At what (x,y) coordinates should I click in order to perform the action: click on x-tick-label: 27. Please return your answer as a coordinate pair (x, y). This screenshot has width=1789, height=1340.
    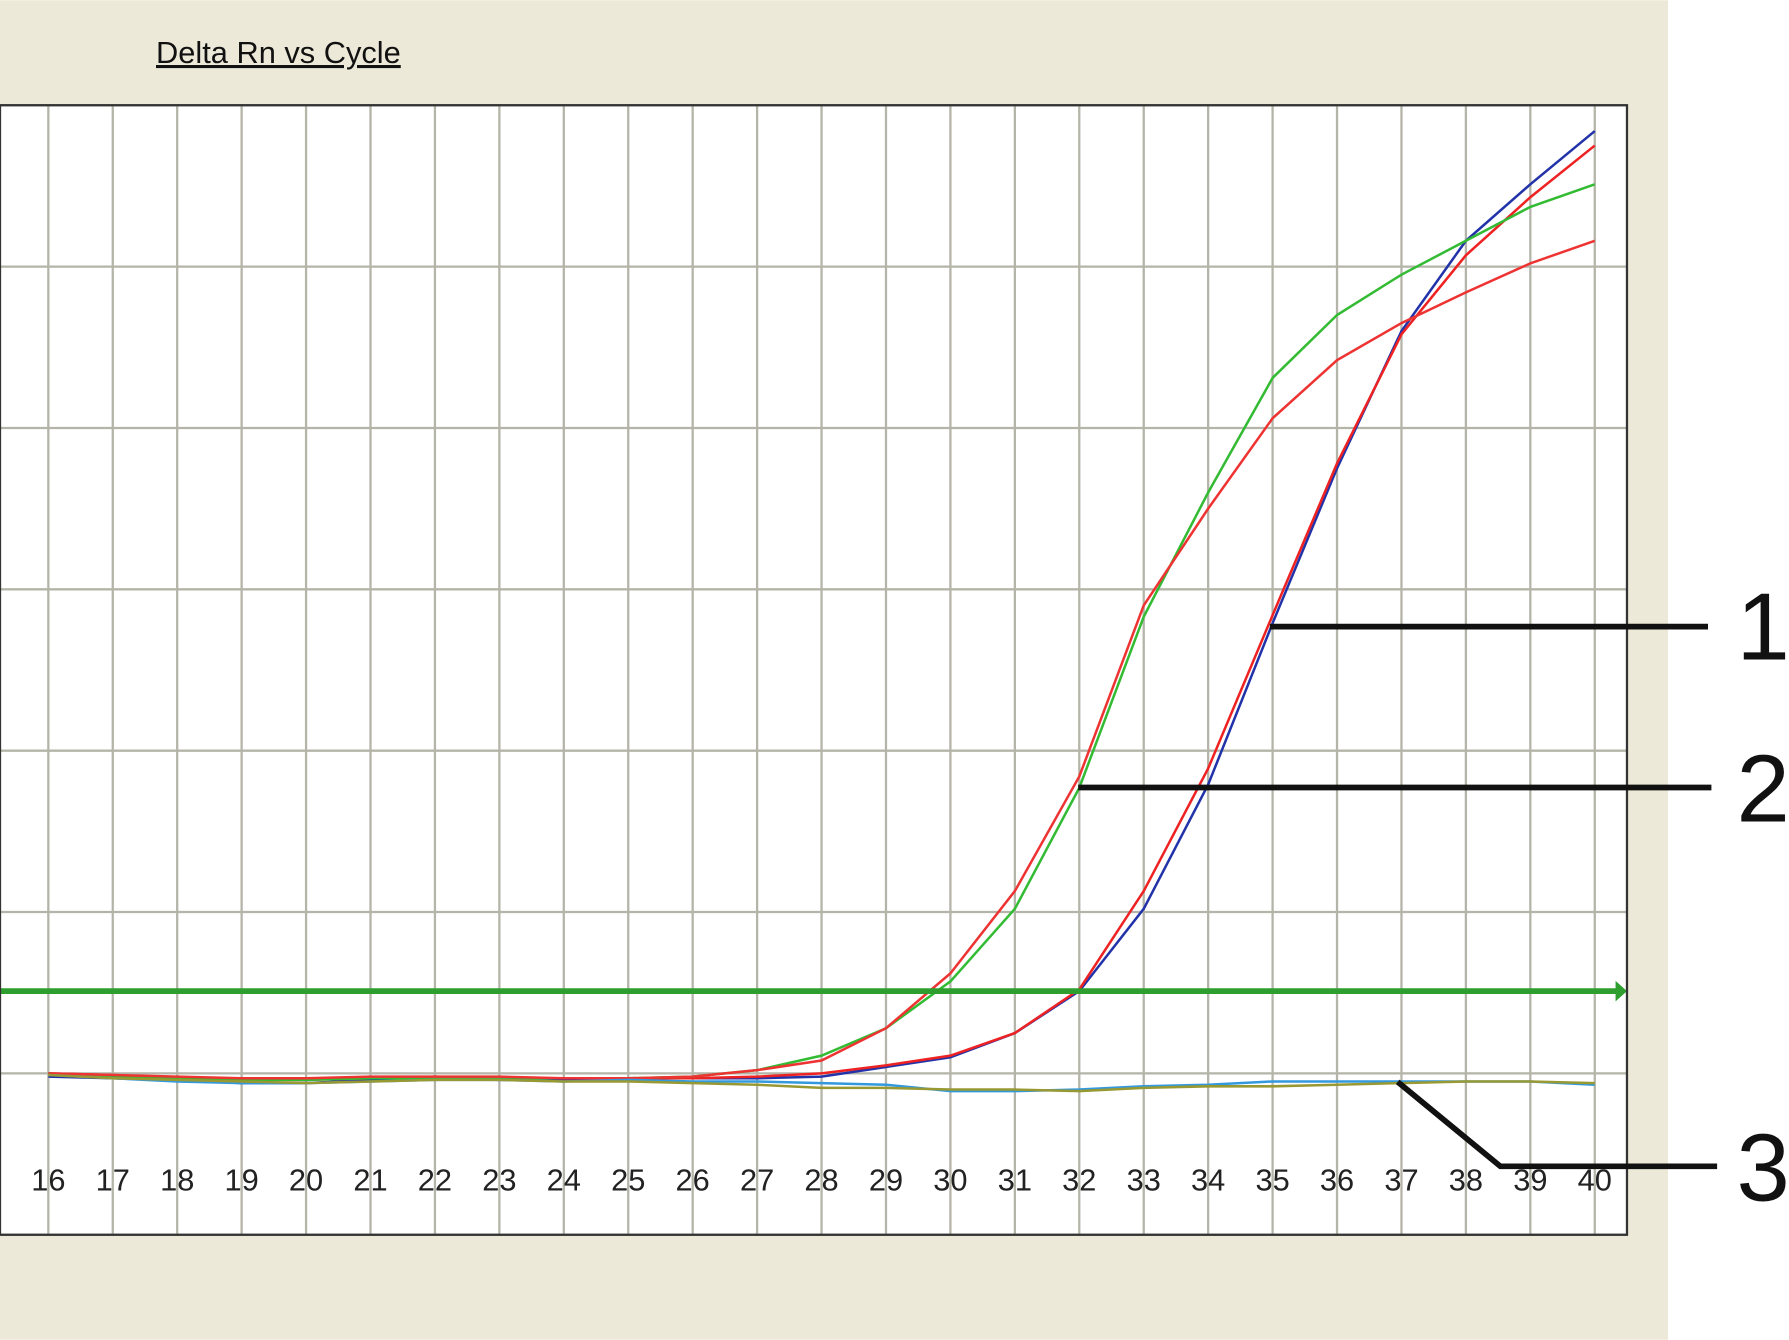
    Looking at the image, I should click on (757, 1179).